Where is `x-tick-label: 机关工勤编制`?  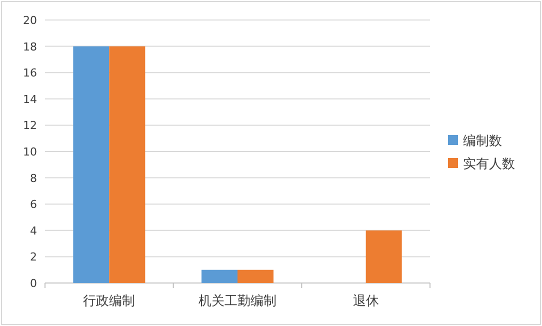 x-tick-label: 机关工勤编制 is located at coordinates (237, 301).